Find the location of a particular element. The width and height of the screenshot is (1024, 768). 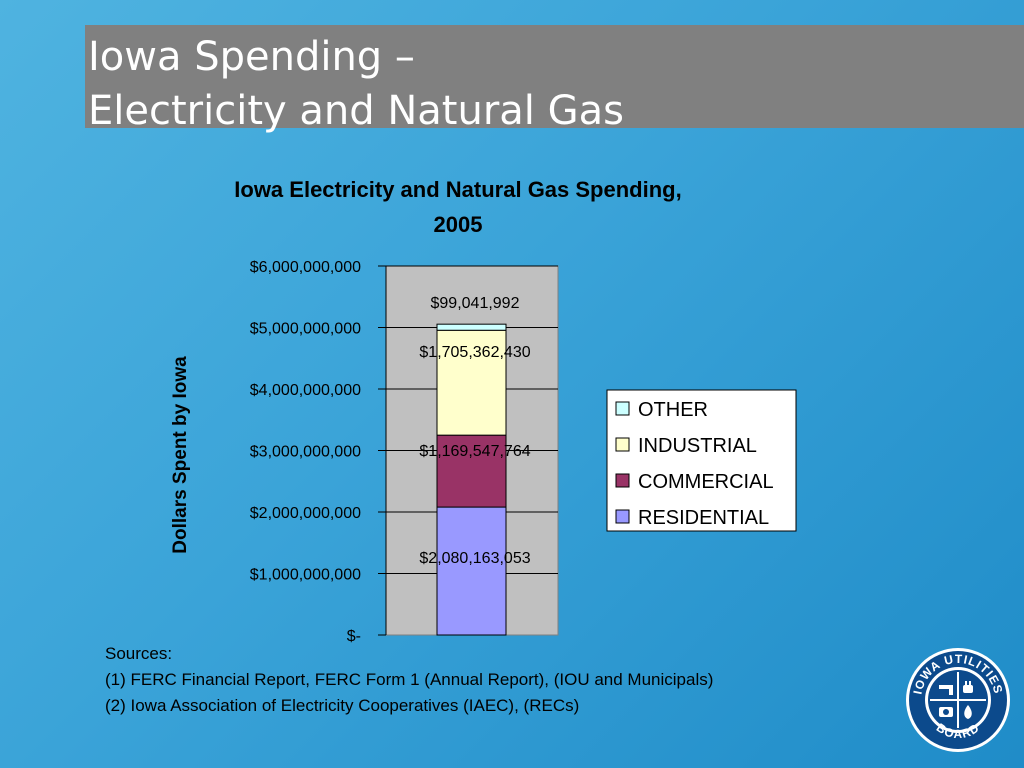

faucet-icon is located at coordinates (946, 690).